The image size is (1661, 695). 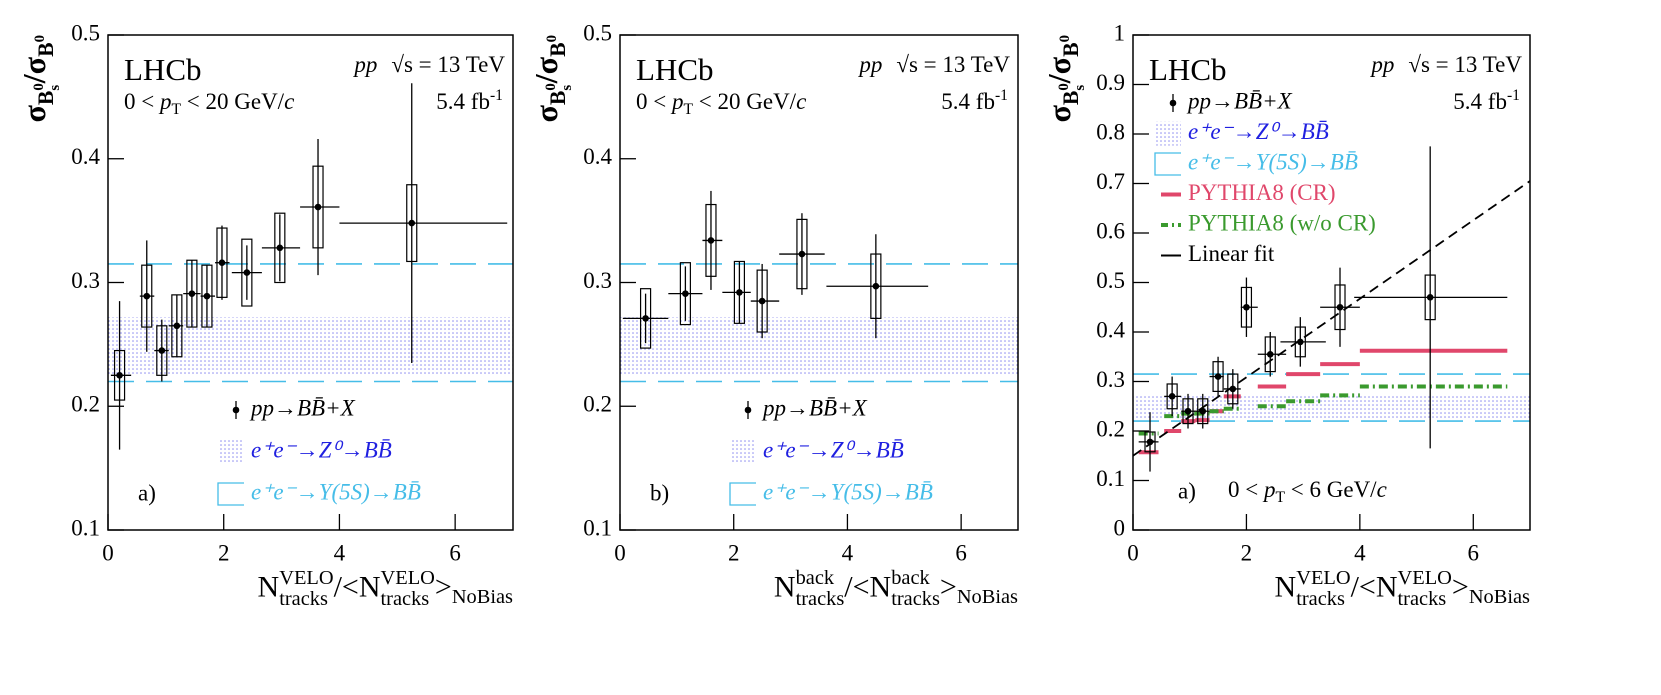 What do you see at coordinates (1059, 70) in the screenshot?
I see `label-part: /σ` at bounding box center [1059, 70].